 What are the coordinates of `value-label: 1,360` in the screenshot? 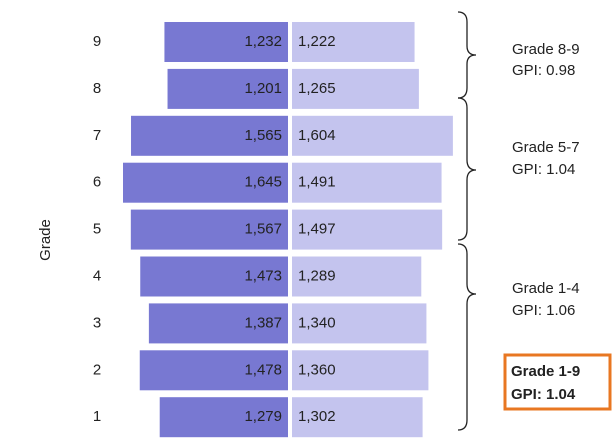 It's located at (317, 369).